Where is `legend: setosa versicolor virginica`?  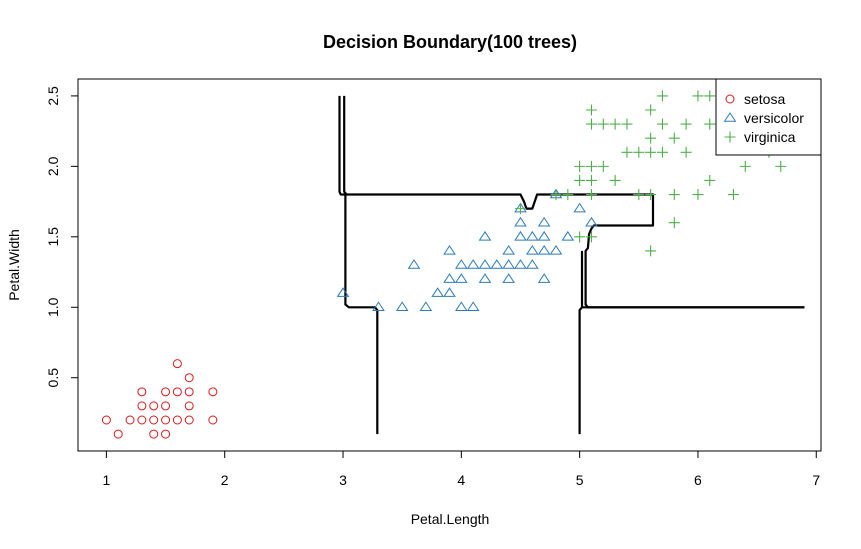
legend: setosa versicolor virginica is located at coordinates (768, 117).